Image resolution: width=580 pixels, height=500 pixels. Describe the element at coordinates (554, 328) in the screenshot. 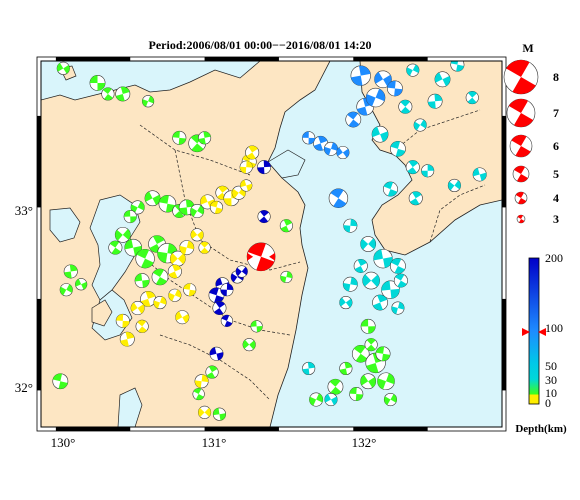

I see `depth-scale-label: 100` at that location.